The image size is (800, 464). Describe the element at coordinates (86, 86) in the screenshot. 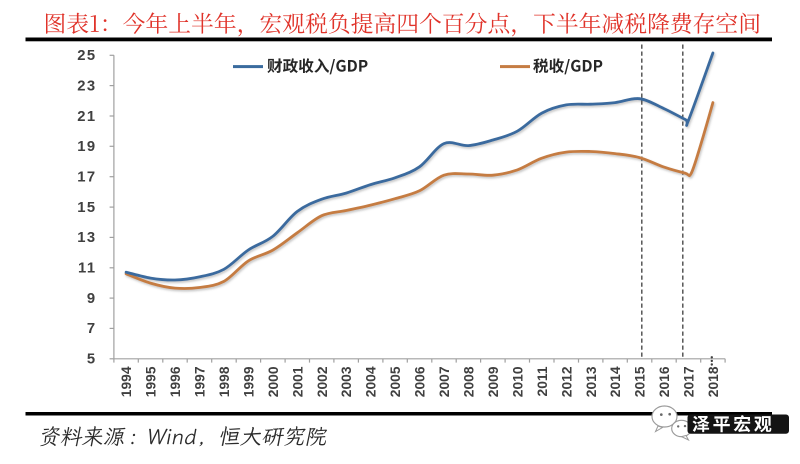

I see `svg-text: 23` at that location.